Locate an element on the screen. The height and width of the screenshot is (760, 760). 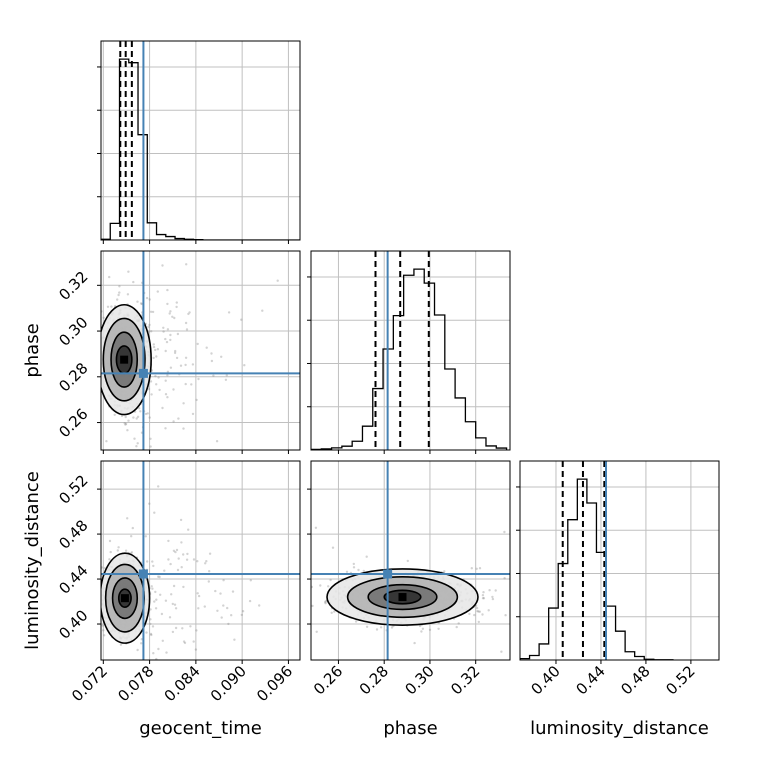
x-tick-label: 0.48 is located at coordinates (635, 680).